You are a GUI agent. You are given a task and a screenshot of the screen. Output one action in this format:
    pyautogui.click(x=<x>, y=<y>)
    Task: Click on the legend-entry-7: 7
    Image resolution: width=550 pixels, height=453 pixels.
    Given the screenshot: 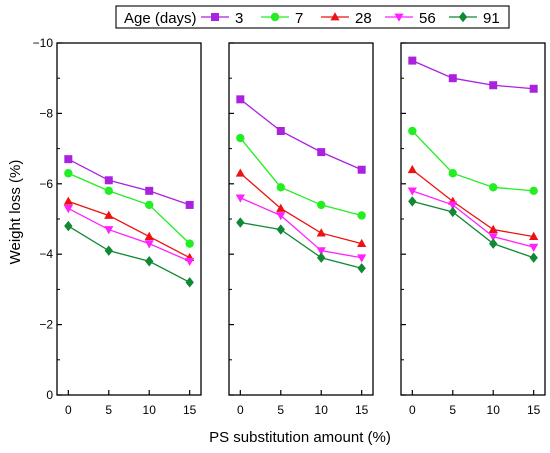 What is the action you would take?
    pyautogui.click(x=282, y=18)
    